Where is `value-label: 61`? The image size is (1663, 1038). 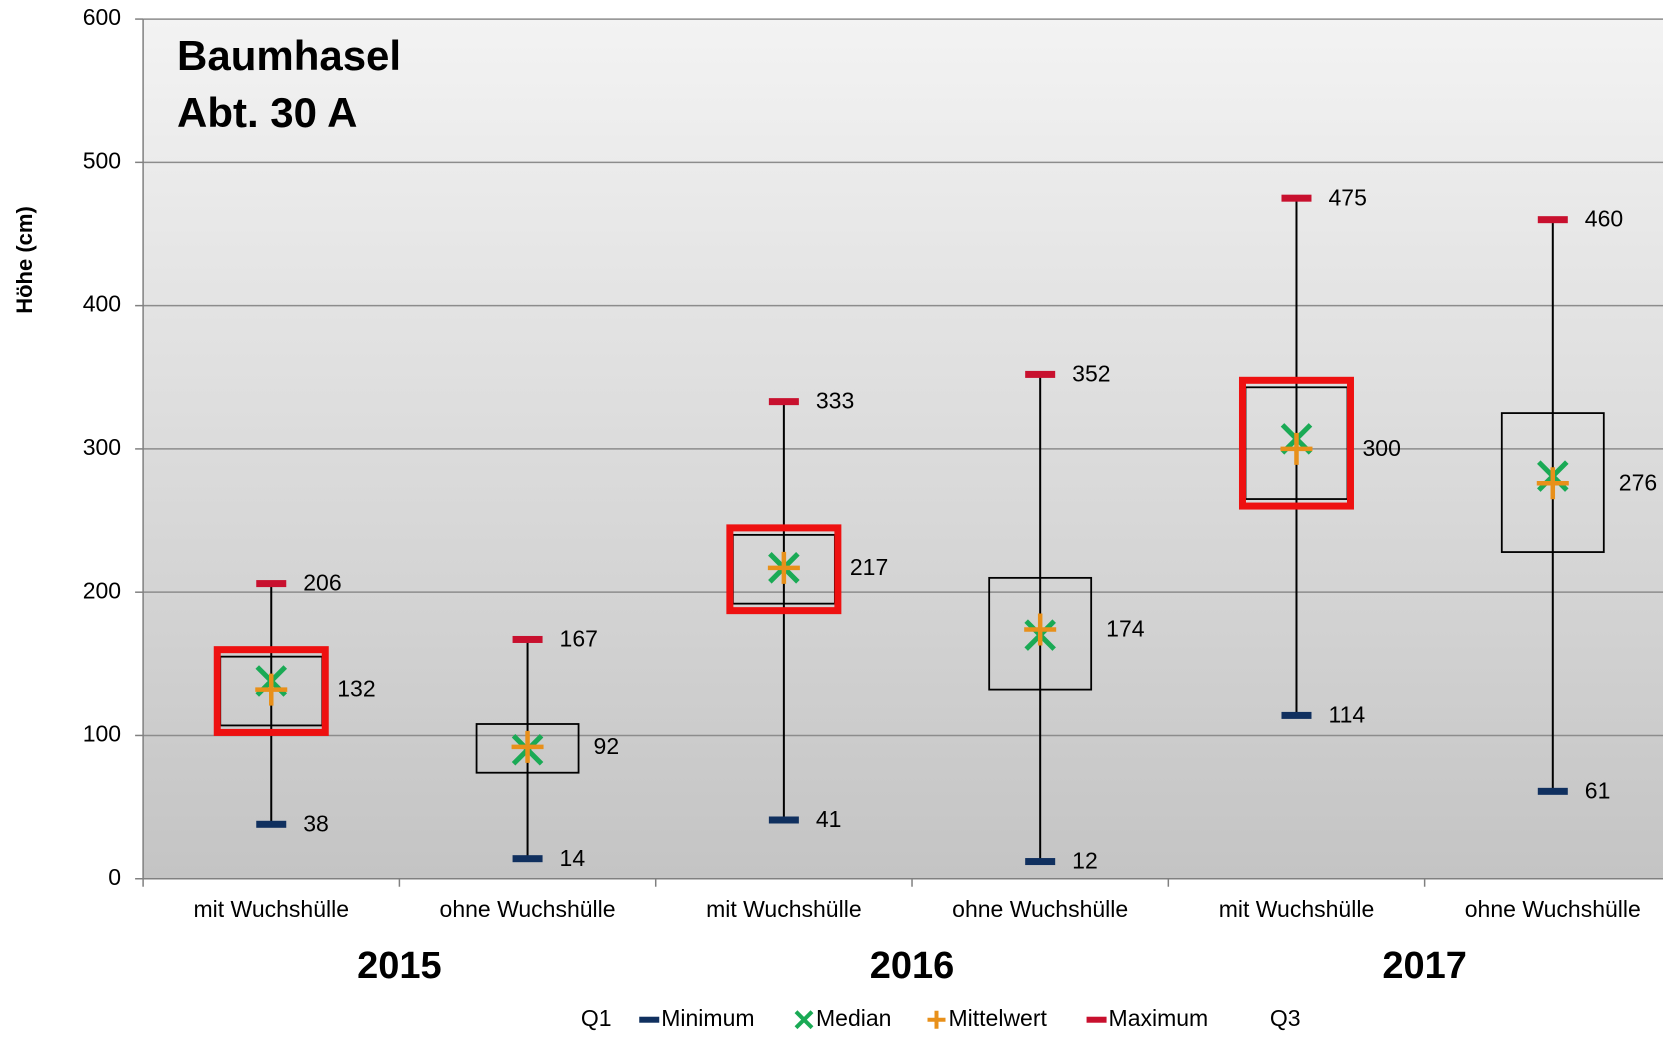
value-label: 61 is located at coordinates (1598, 790).